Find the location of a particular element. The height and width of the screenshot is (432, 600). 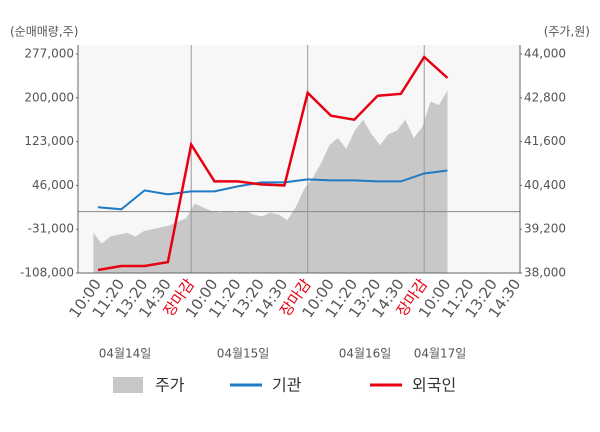

legend-label: 외국인 is located at coordinates (434, 385).